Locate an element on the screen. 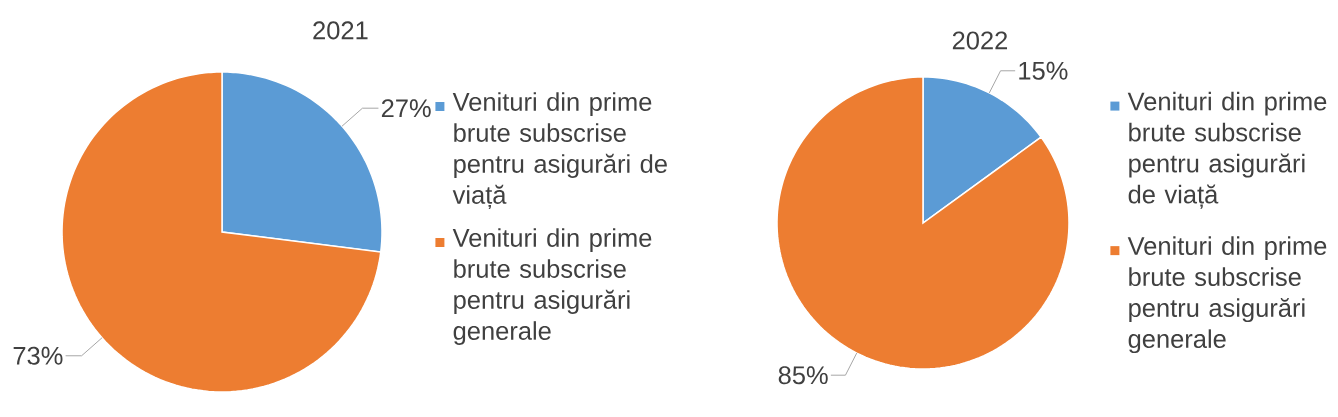 The width and height of the screenshot is (1338, 417). data-label: 73% is located at coordinates (38, 355).